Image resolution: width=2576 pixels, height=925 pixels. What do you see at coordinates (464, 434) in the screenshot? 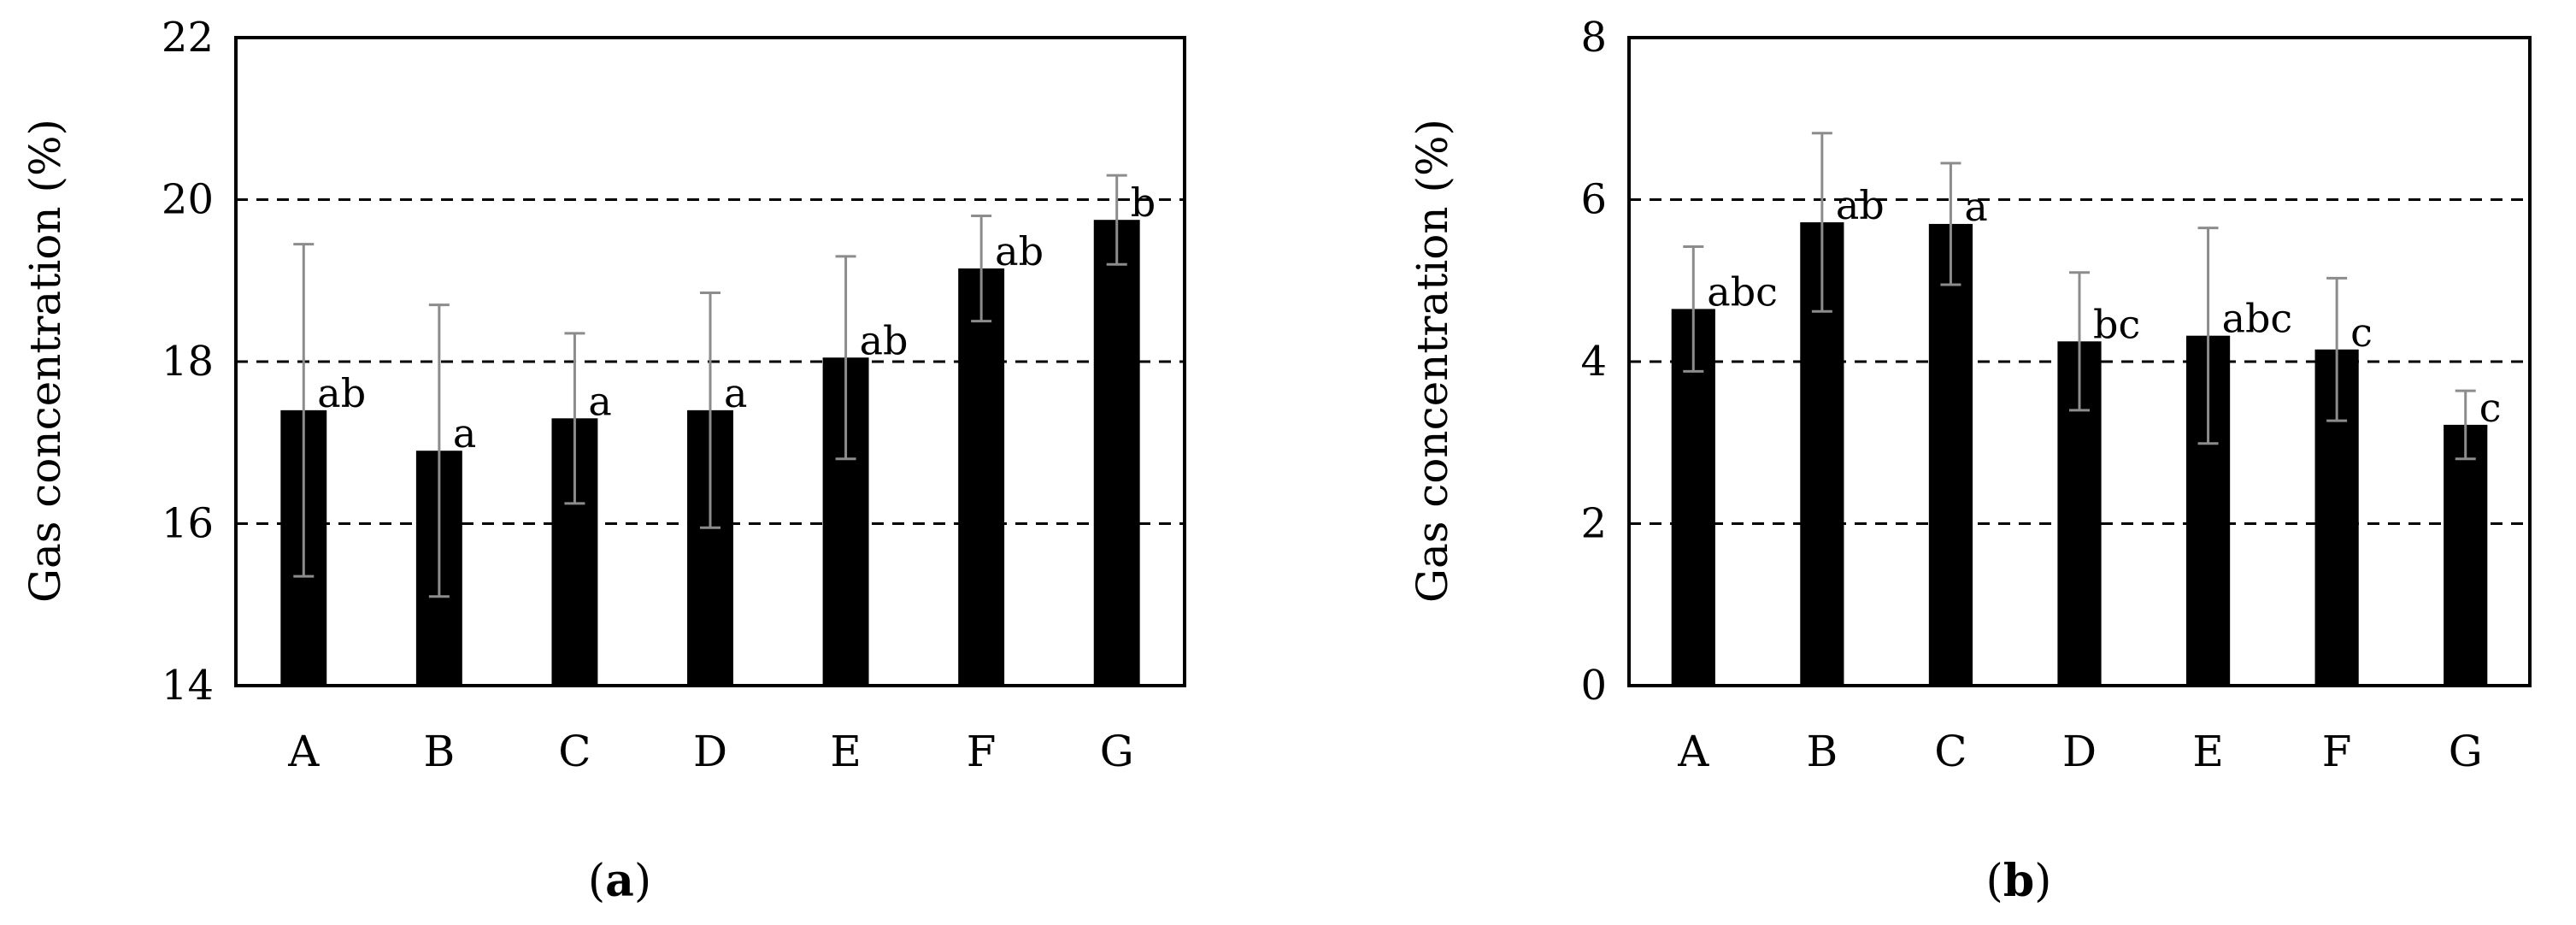
I see `significance-label-a-B: a` at bounding box center [464, 434].